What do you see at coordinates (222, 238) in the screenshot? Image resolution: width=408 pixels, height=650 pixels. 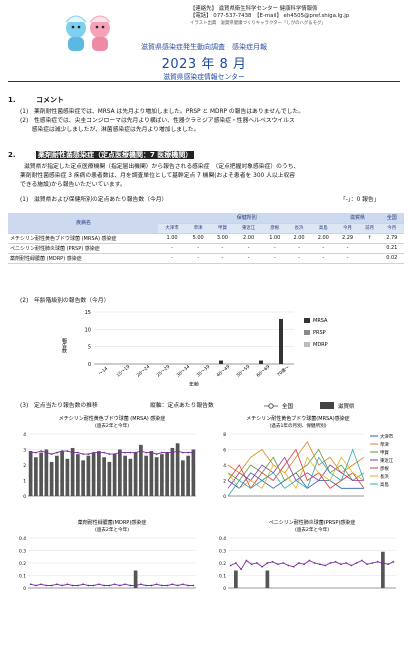 I see `table-cell: 3.00` at bounding box center [222, 238].